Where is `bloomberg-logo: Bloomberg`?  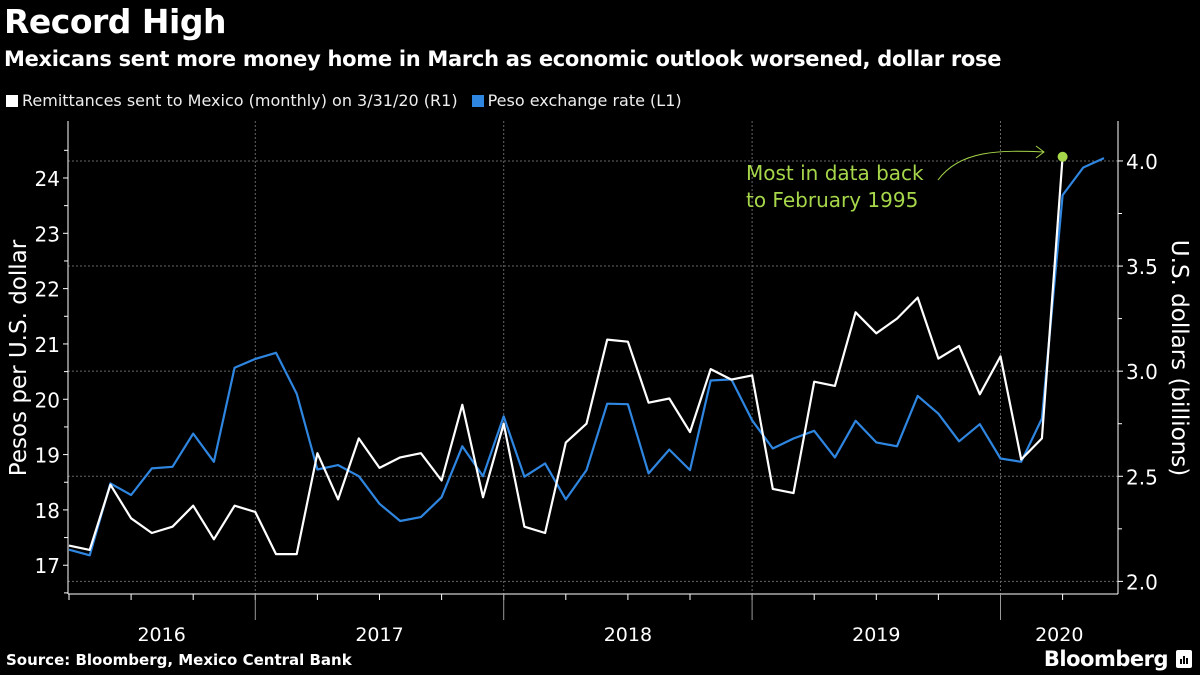 bloomberg-logo: Bloomberg is located at coordinates (1118, 659).